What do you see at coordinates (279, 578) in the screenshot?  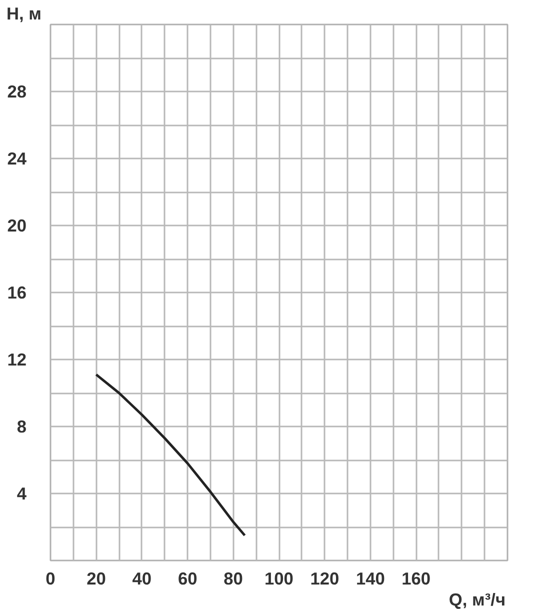 I see `x-tick-label: 100` at bounding box center [279, 578].